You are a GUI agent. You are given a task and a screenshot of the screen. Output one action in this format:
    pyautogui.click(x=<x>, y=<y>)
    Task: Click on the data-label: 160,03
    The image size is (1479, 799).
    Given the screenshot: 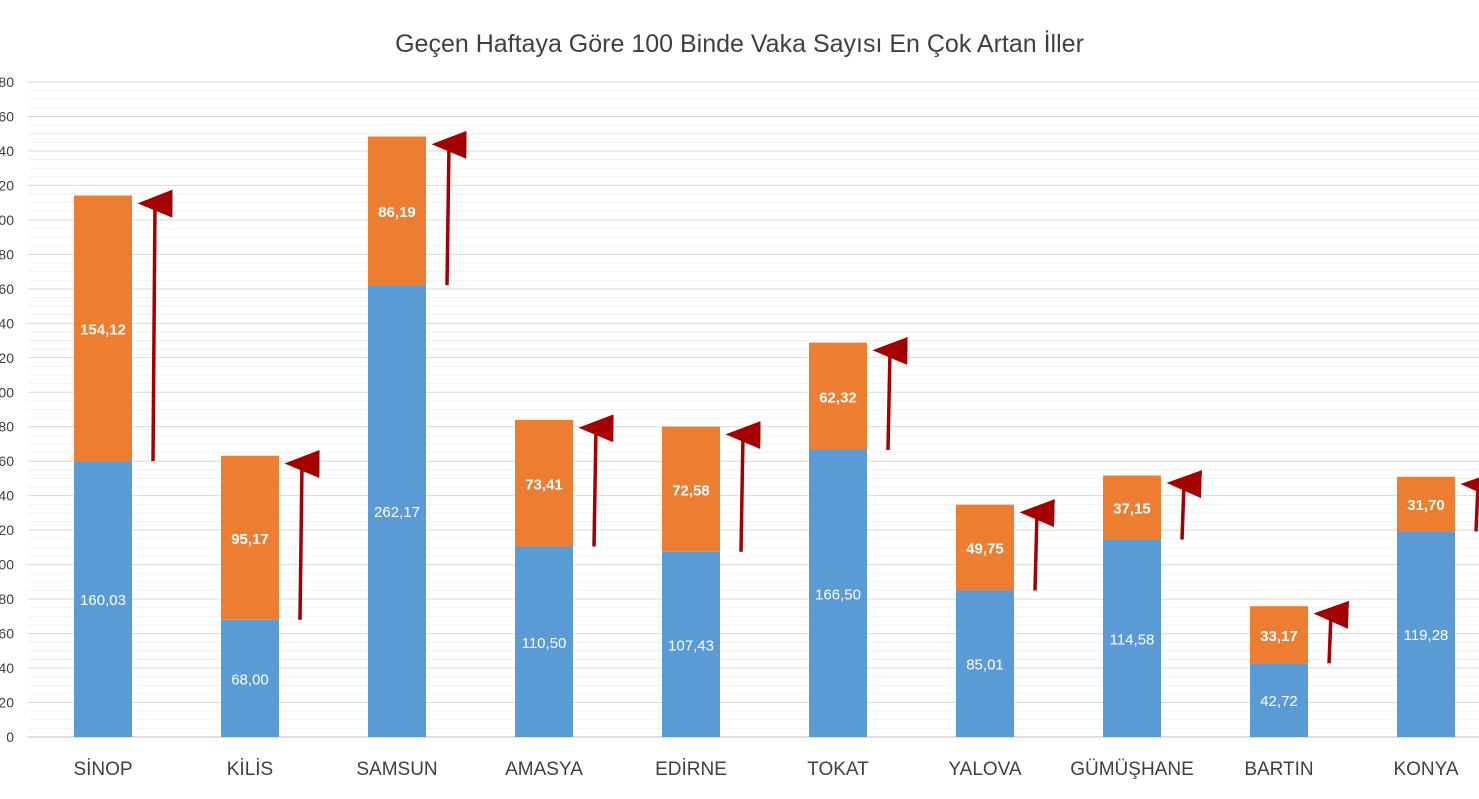 What is the action you would take?
    pyautogui.click(x=103, y=600)
    